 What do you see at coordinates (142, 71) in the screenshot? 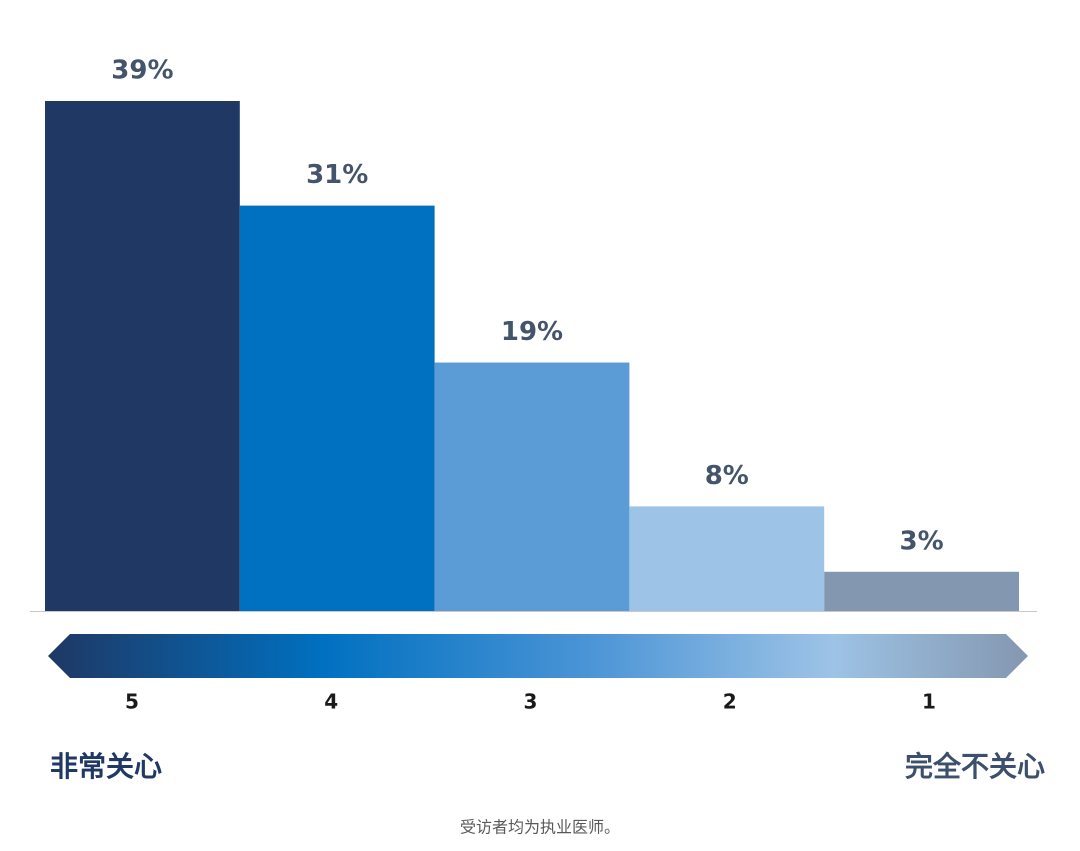
I see `value-label: 39%` at bounding box center [142, 71].